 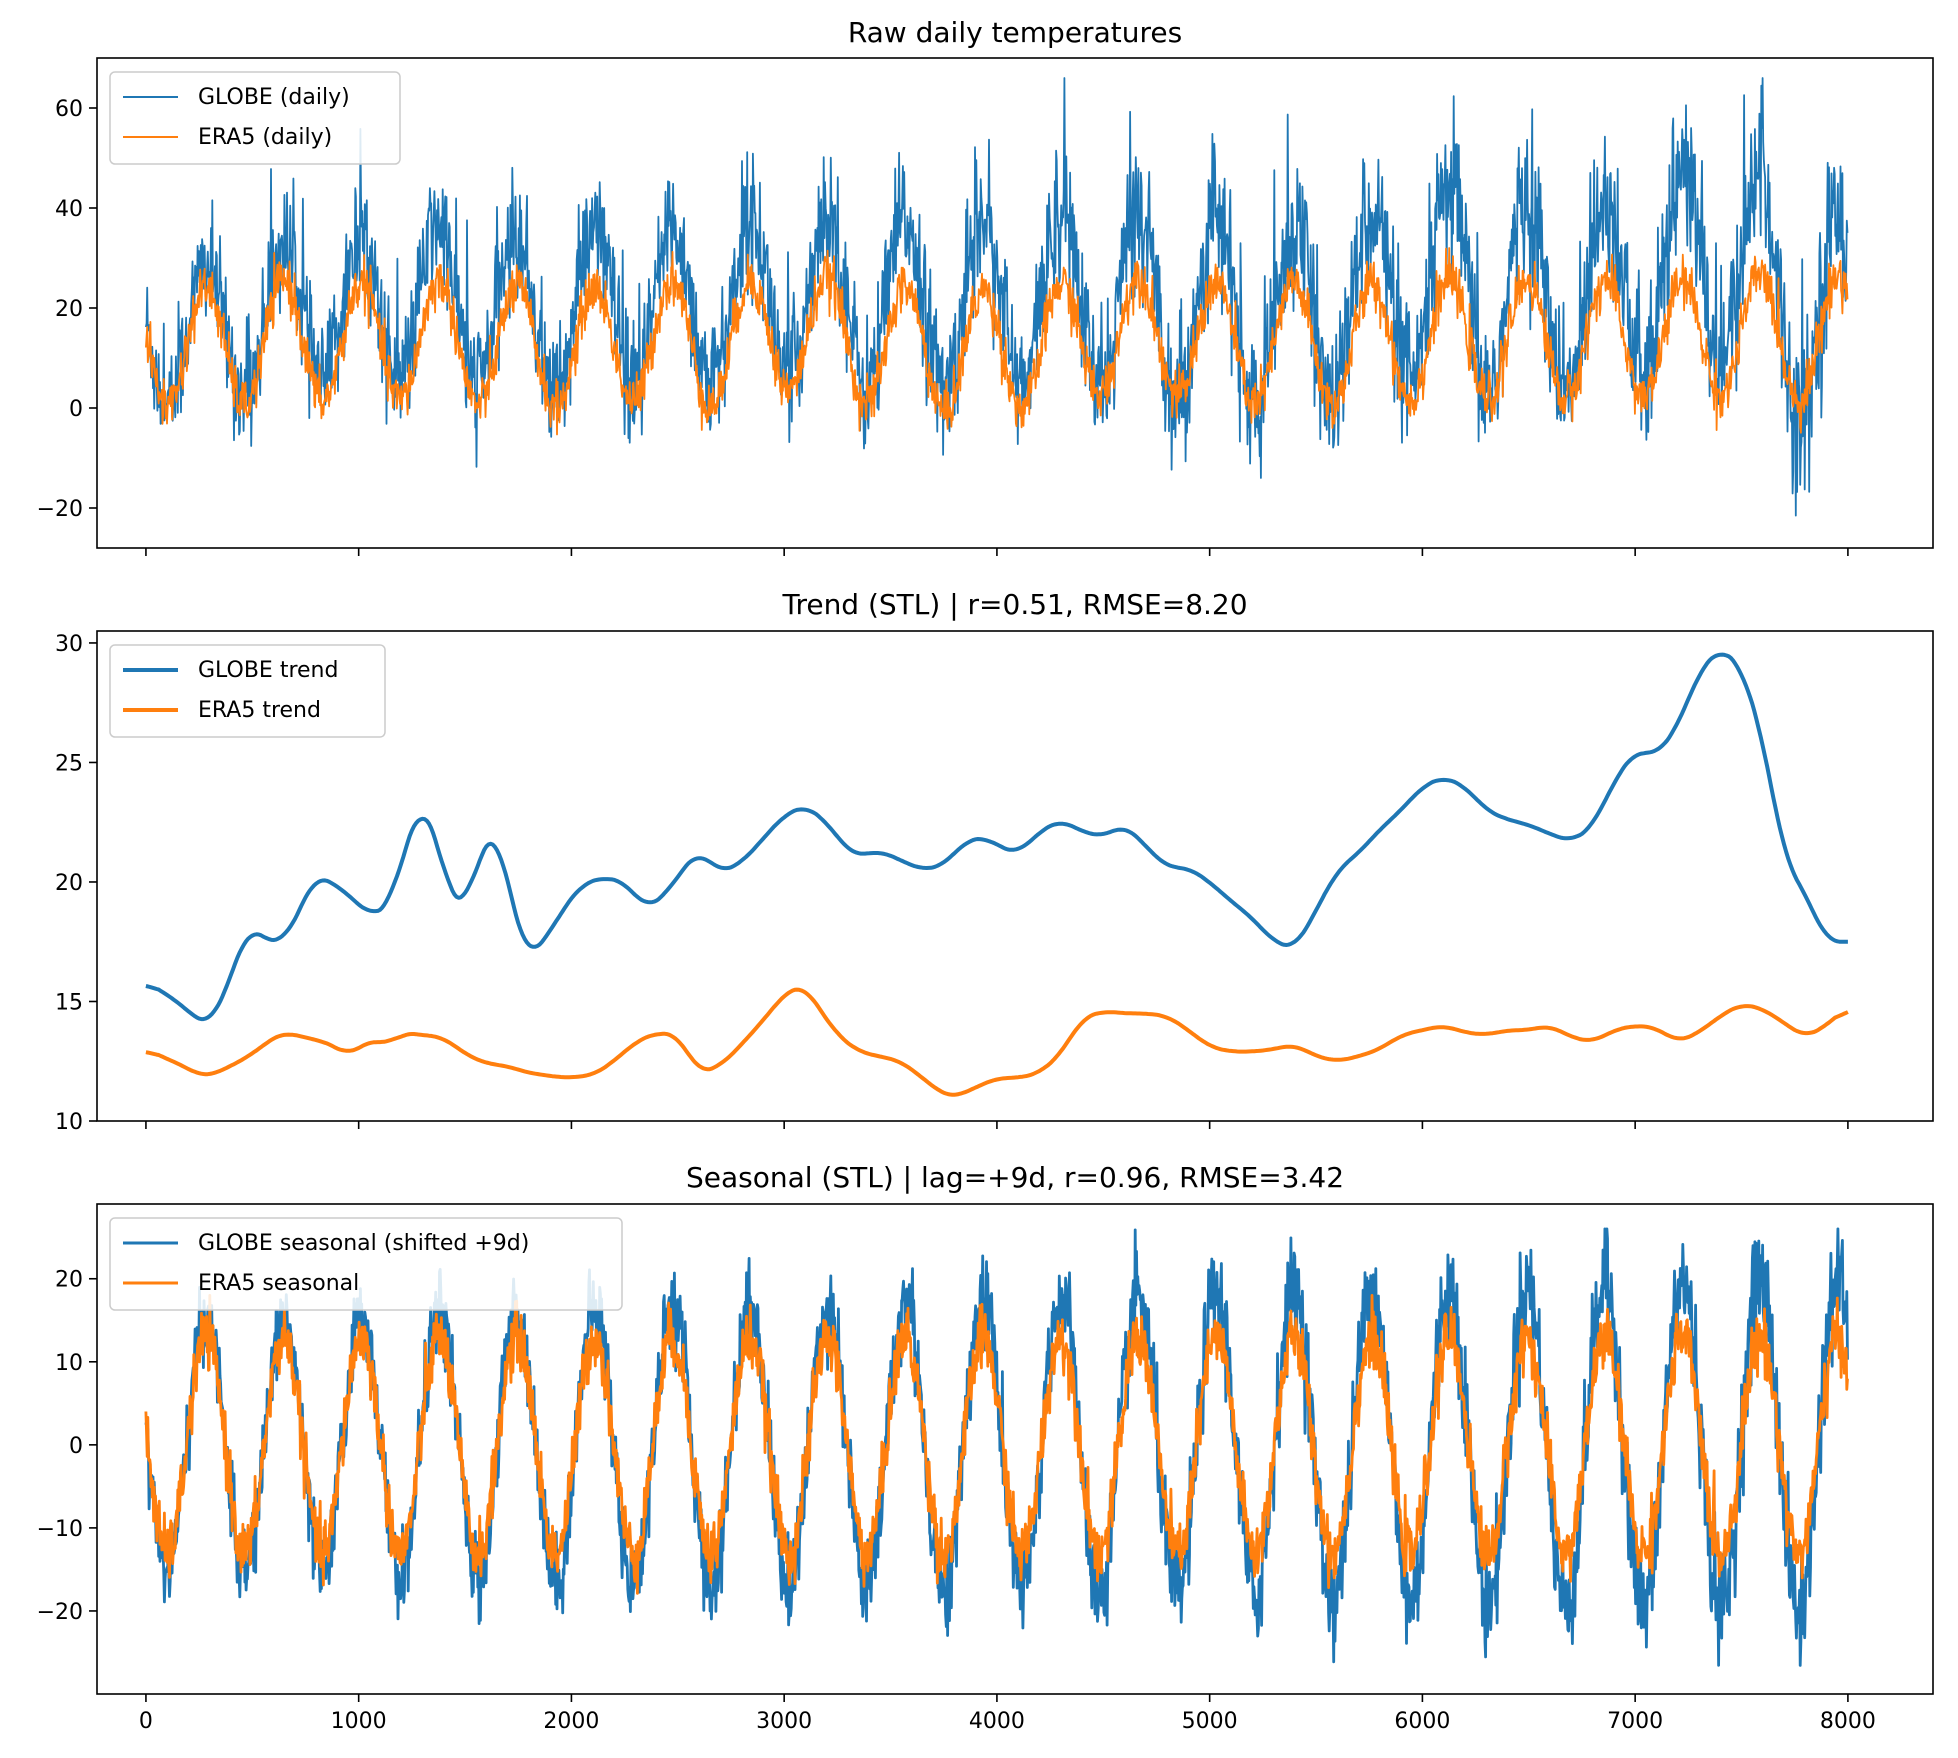 I want to click on y-axis: 10 15 20 25 30, so click(x=76, y=883).